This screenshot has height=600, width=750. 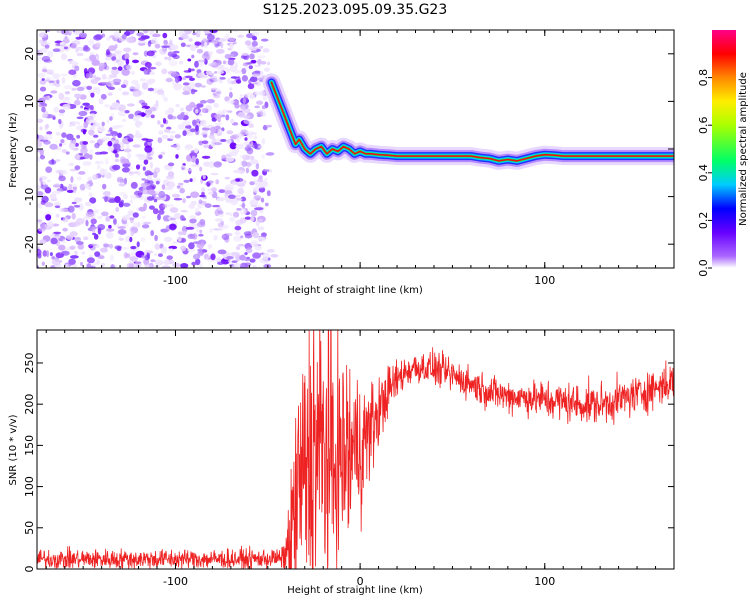 What do you see at coordinates (355, 290) in the screenshot?
I see `spectrogram-xlabel: Height of straight line (km)` at bounding box center [355, 290].